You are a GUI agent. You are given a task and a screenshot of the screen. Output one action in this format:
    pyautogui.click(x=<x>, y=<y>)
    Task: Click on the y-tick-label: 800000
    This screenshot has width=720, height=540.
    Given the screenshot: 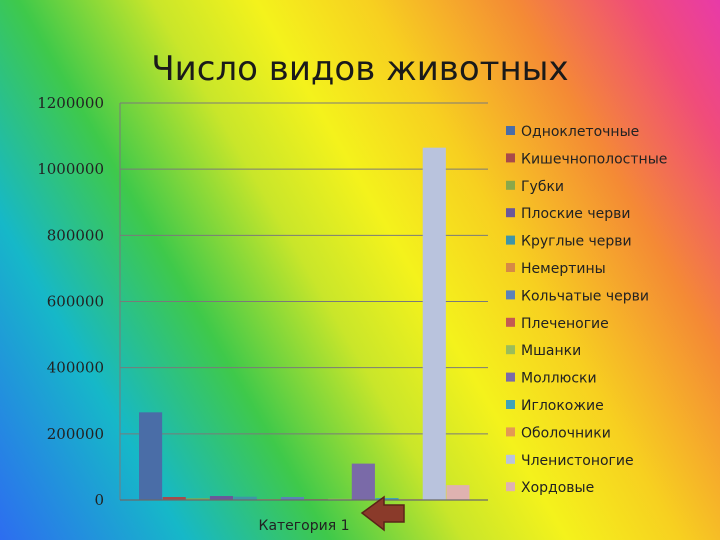 What is the action you would take?
    pyautogui.click(x=75, y=235)
    